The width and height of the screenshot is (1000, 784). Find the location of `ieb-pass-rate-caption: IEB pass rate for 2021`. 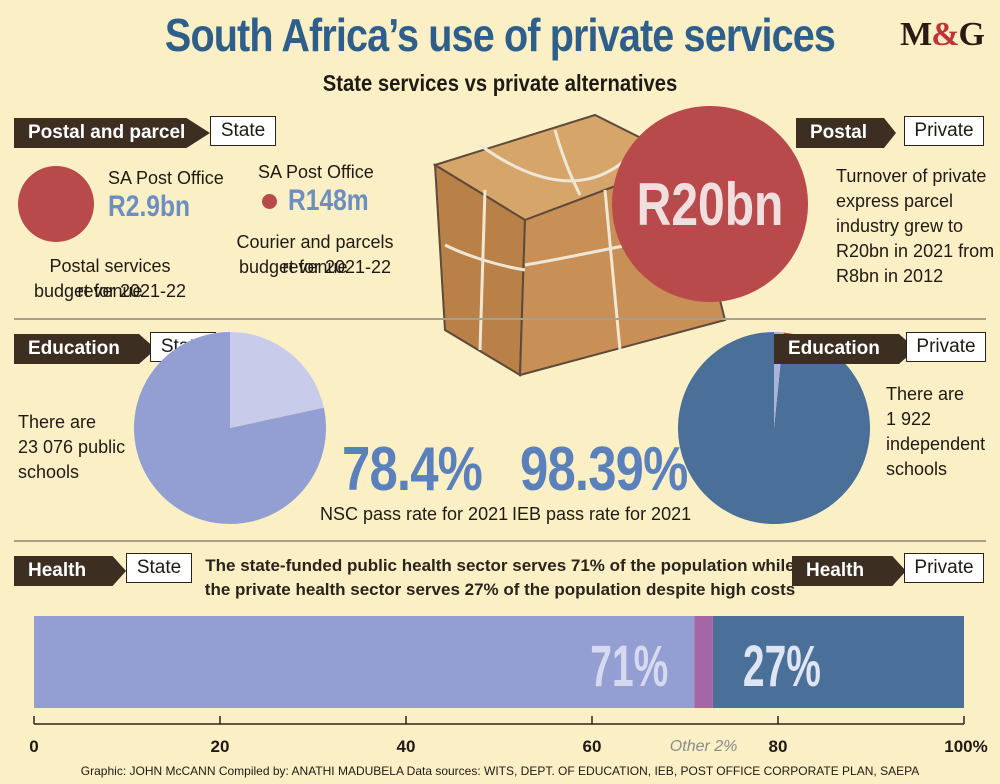

ieb-pass-rate-caption: IEB pass rate for 2021 is located at coordinates (602, 514).